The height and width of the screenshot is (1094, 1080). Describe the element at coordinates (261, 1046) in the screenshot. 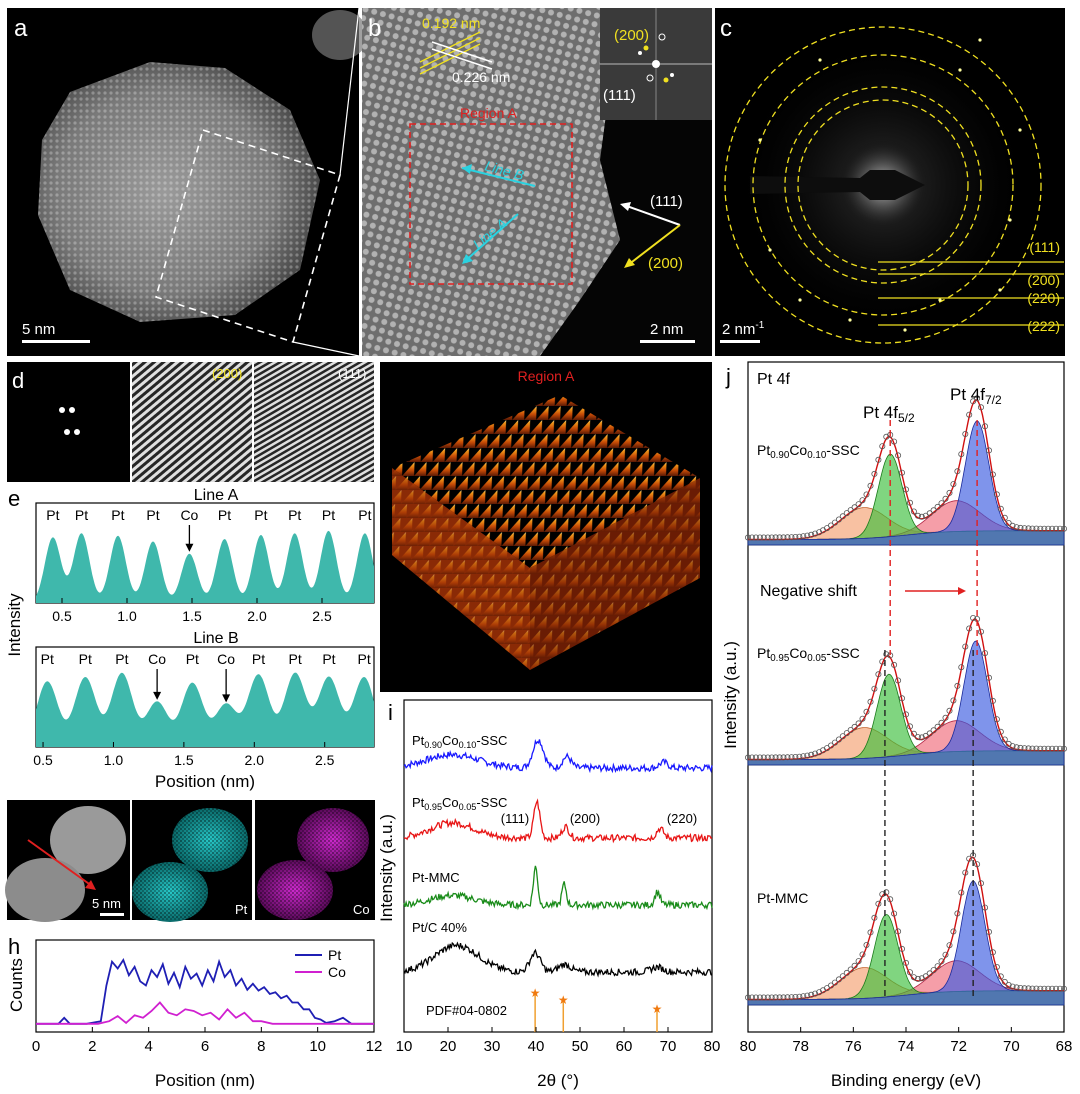

I see `x-tick-label: 8` at that location.